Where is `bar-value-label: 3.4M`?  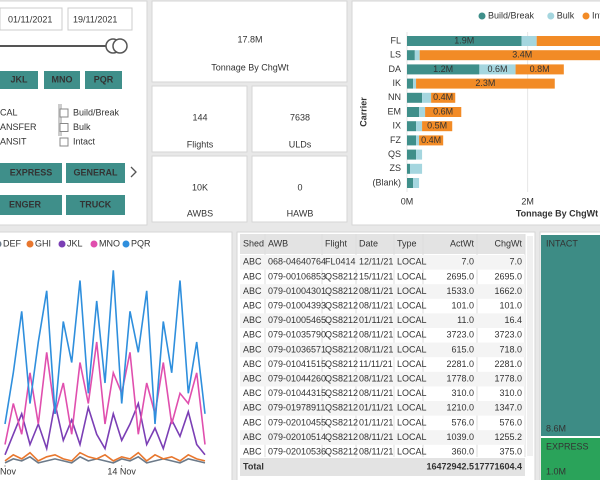 bar-value-label: 3.4M is located at coordinates (522, 55).